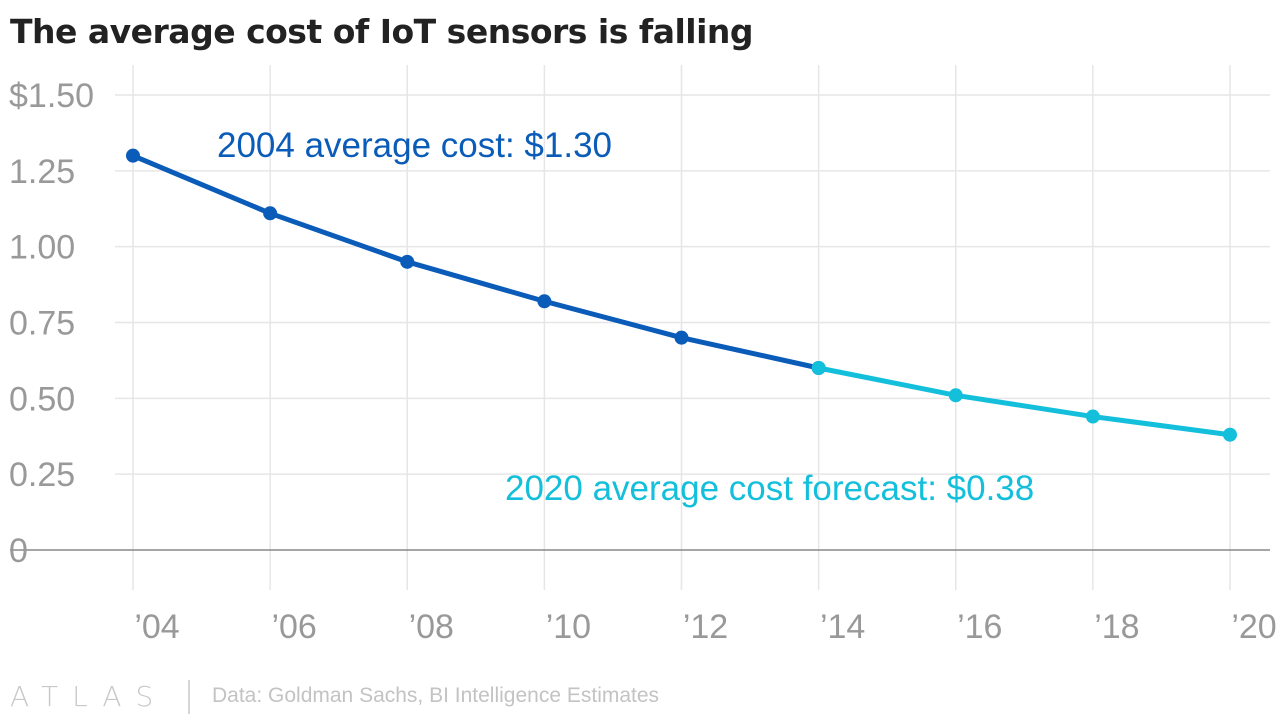 This screenshot has height=720, width=1280. I want to click on x-tick-label: ’18, so click(1116, 627).